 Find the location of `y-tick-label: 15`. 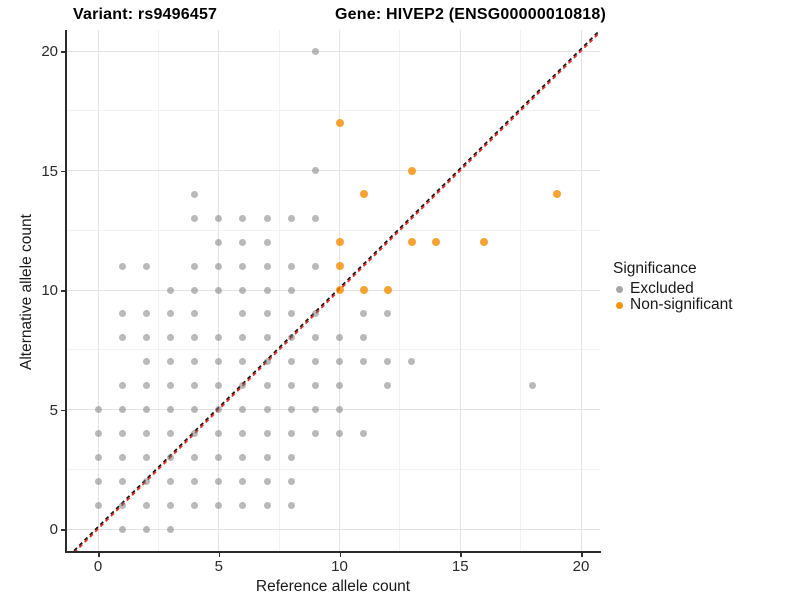

y-tick-label: 15 is located at coordinates (49, 171).